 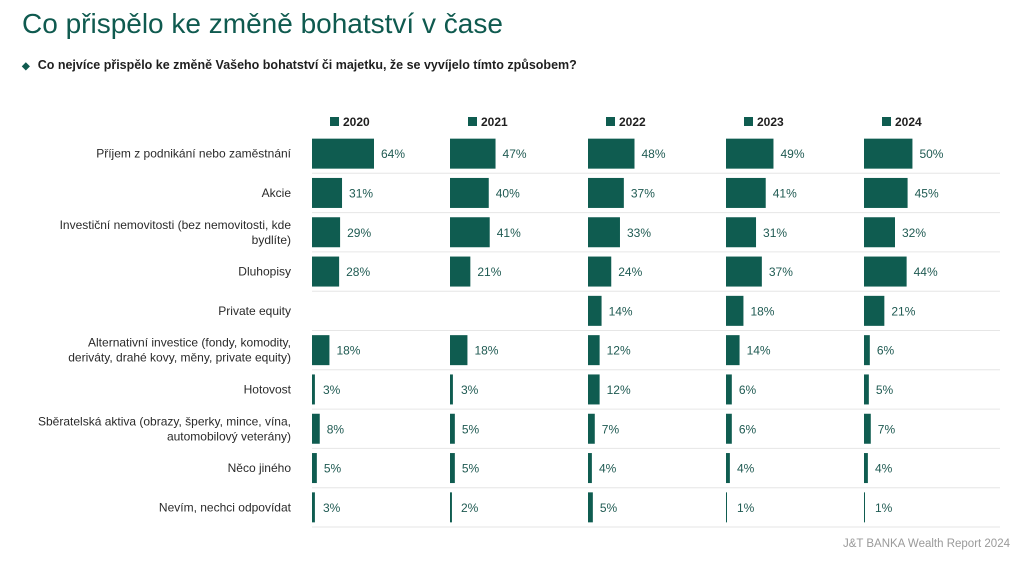 What do you see at coordinates (608, 469) in the screenshot?
I see `data-label-2022: 4%` at bounding box center [608, 469].